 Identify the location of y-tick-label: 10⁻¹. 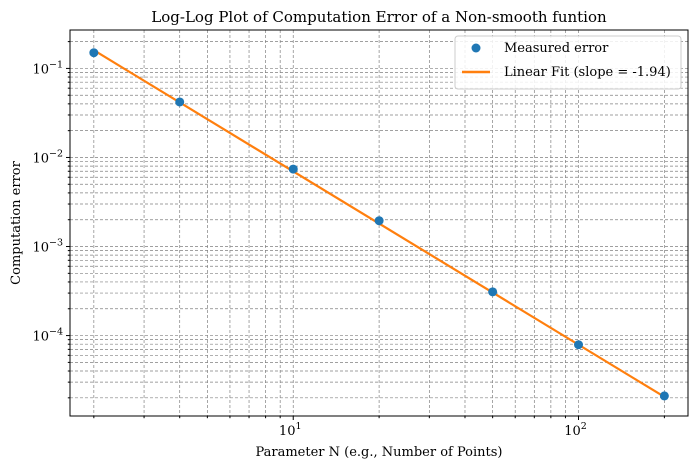
(47, 68).